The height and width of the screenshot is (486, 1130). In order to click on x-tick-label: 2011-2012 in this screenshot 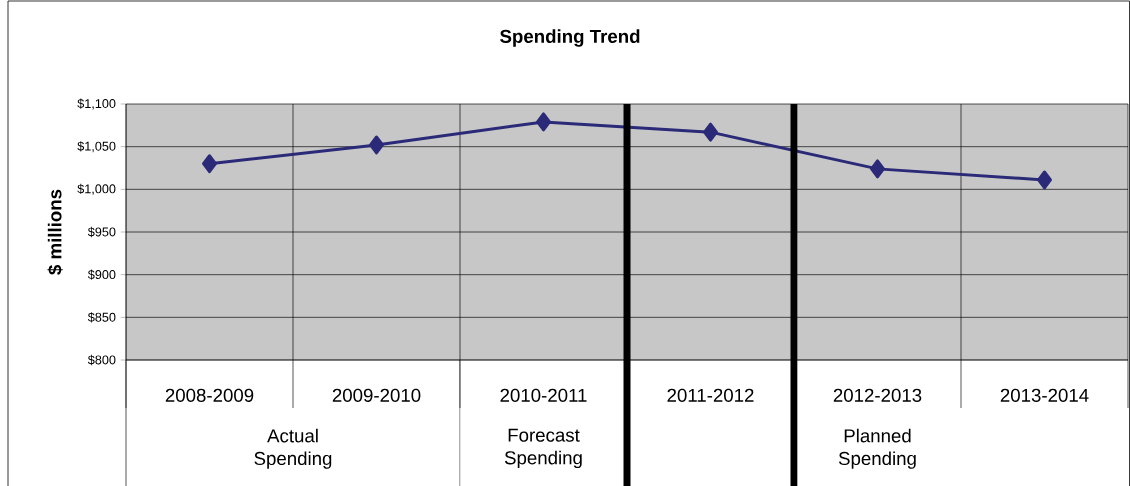, I will do `click(710, 395)`.